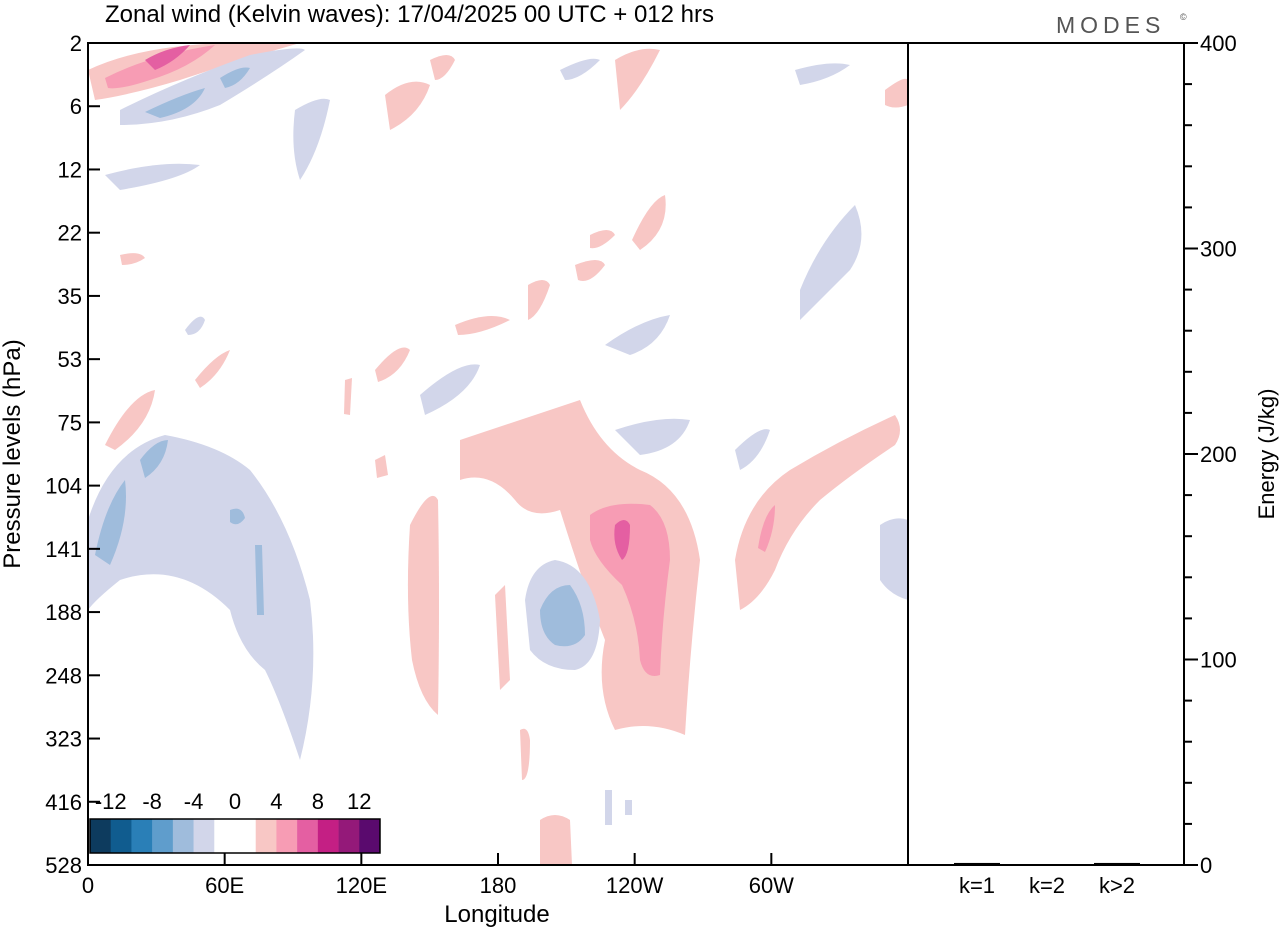 This screenshot has width=1280, height=930. I want to click on x-tick-label: 120E, so click(361, 885).